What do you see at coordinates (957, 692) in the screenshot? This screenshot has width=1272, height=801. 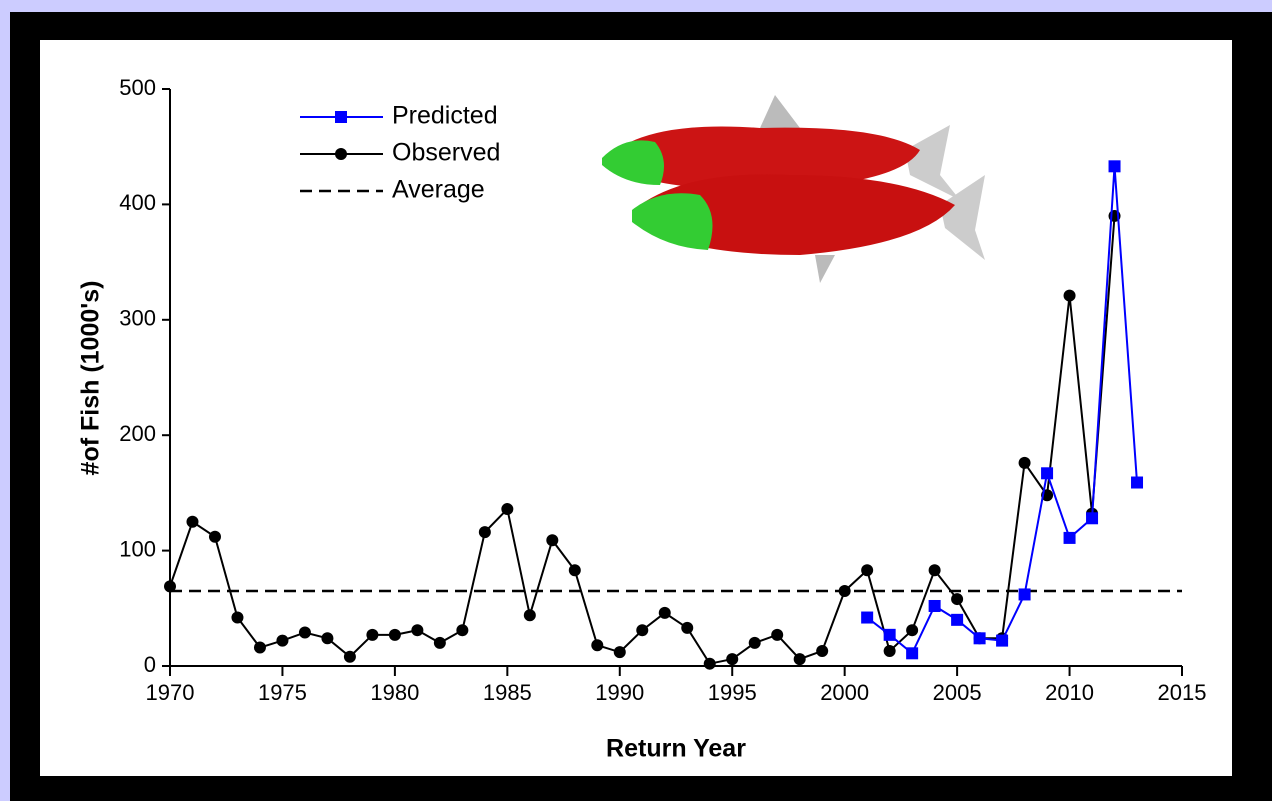 I see `x-tick-label: 2005` at bounding box center [957, 692].